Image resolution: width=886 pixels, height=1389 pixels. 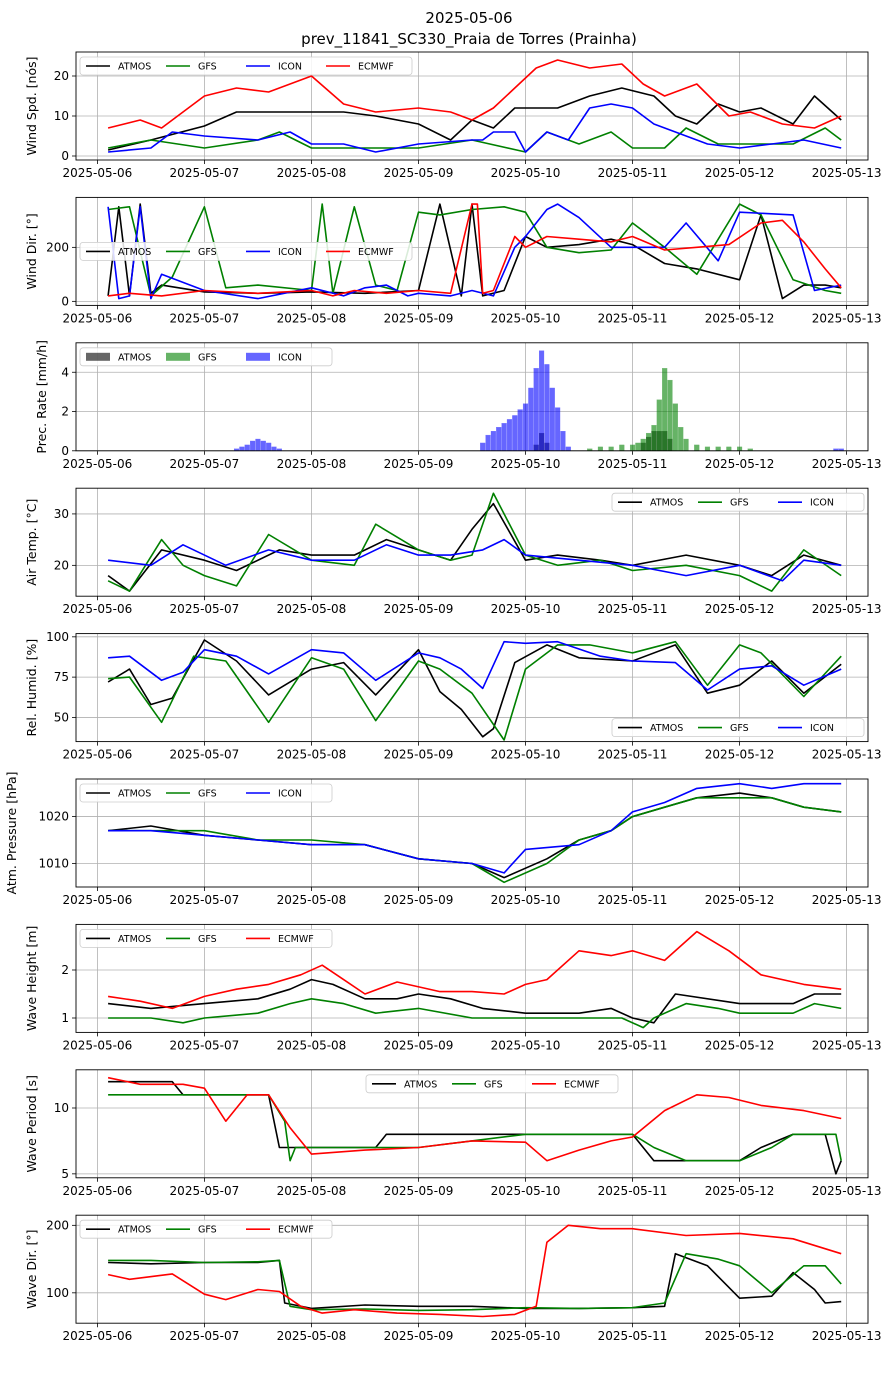 What do you see at coordinates (31, 1269) in the screenshot?
I see `y-axis-label: Wave Dir. [°]` at bounding box center [31, 1269].